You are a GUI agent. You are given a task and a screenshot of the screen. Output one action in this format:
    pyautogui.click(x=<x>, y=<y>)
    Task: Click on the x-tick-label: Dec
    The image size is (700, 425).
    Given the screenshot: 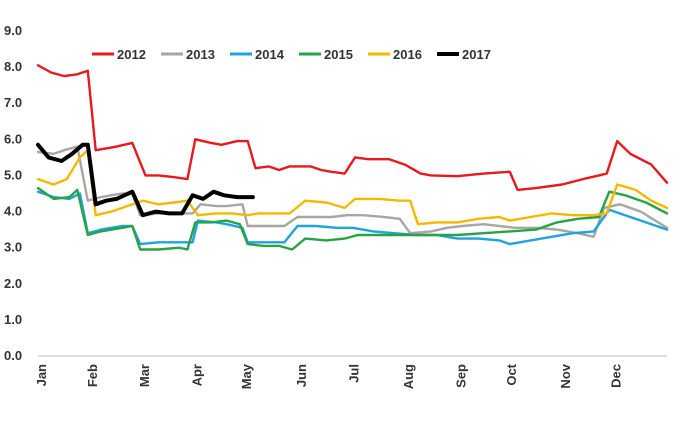 What is the action you would take?
    pyautogui.click(x=616, y=376)
    